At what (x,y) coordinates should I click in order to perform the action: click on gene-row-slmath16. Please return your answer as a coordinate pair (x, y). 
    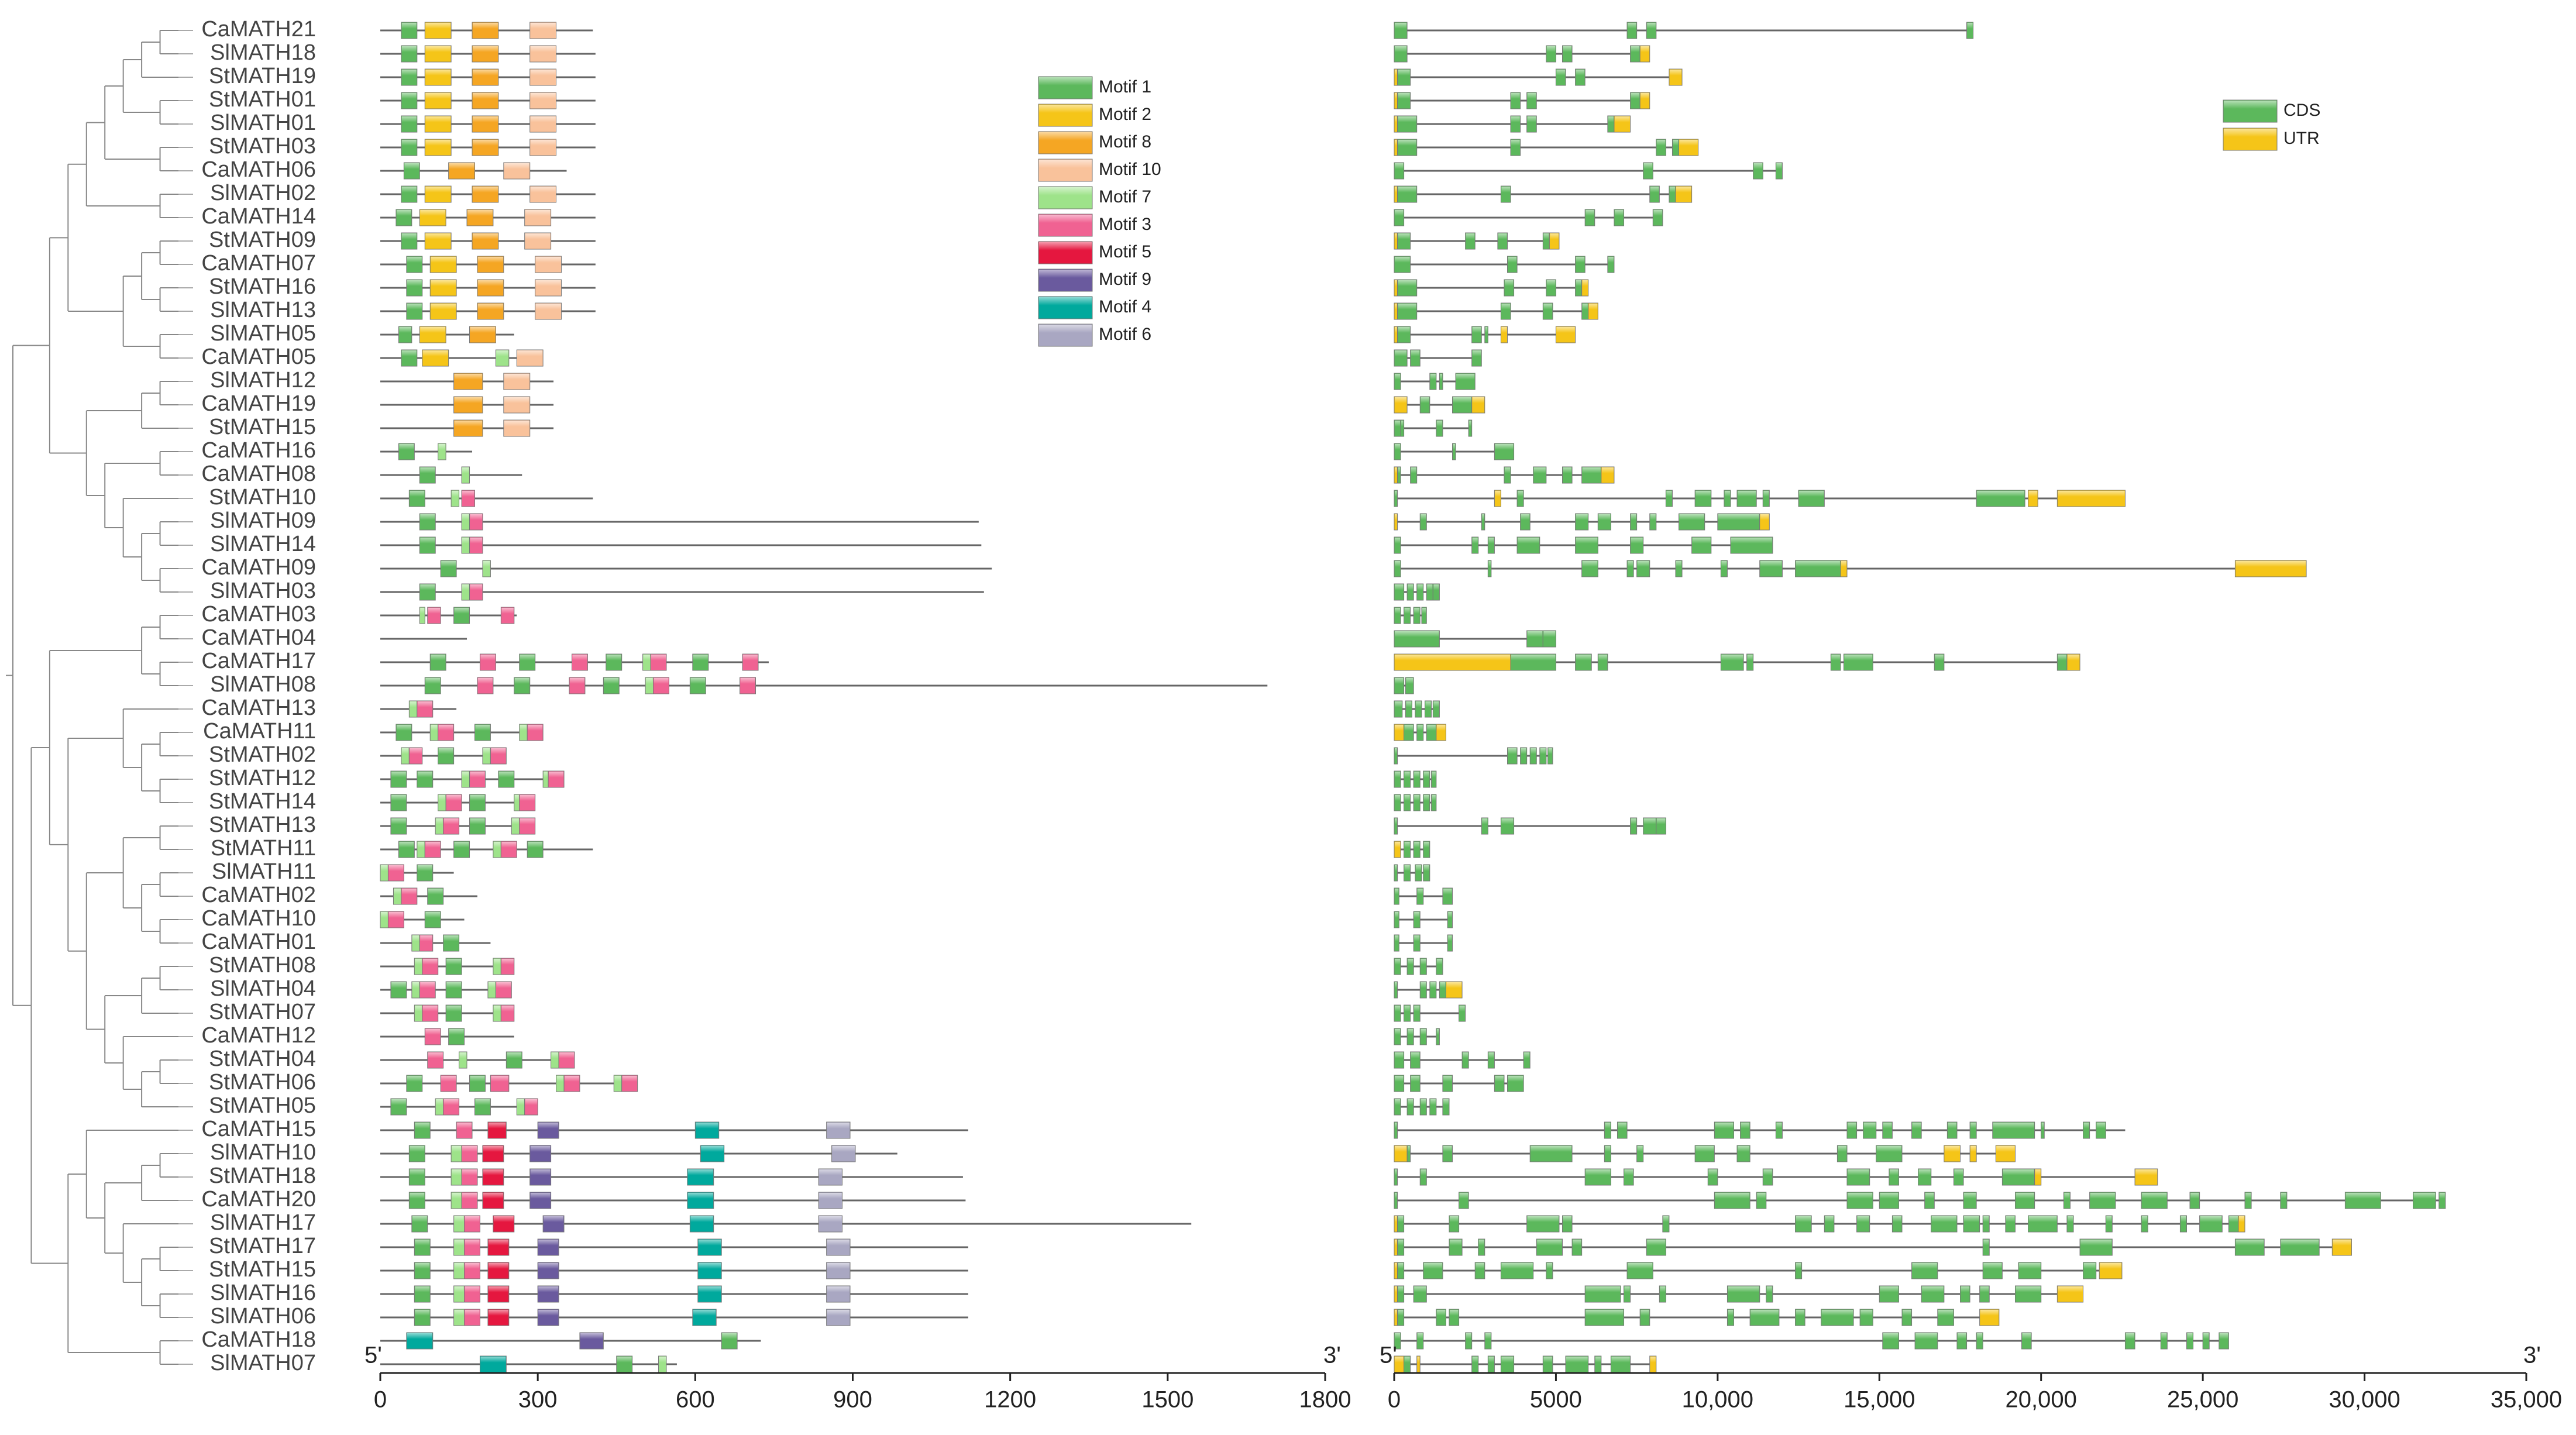
    Looking at the image, I should click on (1739, 1294).